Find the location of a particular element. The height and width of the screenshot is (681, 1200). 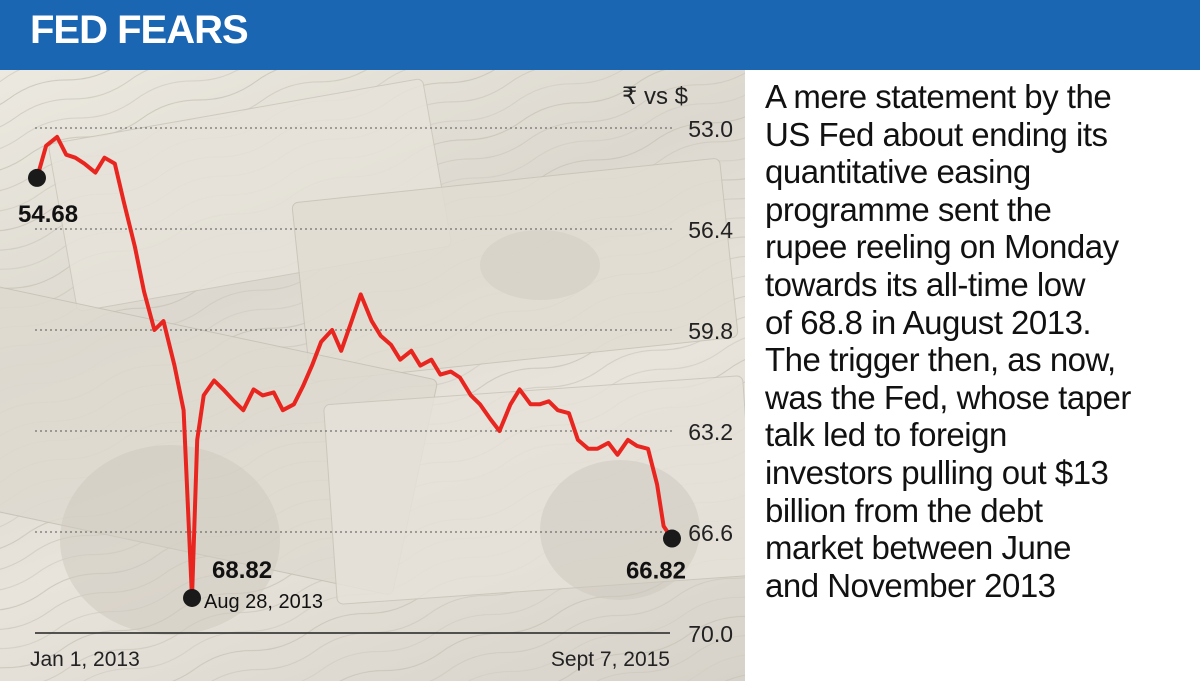

description-line: towards its all-time low is located at coordinates (925, 284).